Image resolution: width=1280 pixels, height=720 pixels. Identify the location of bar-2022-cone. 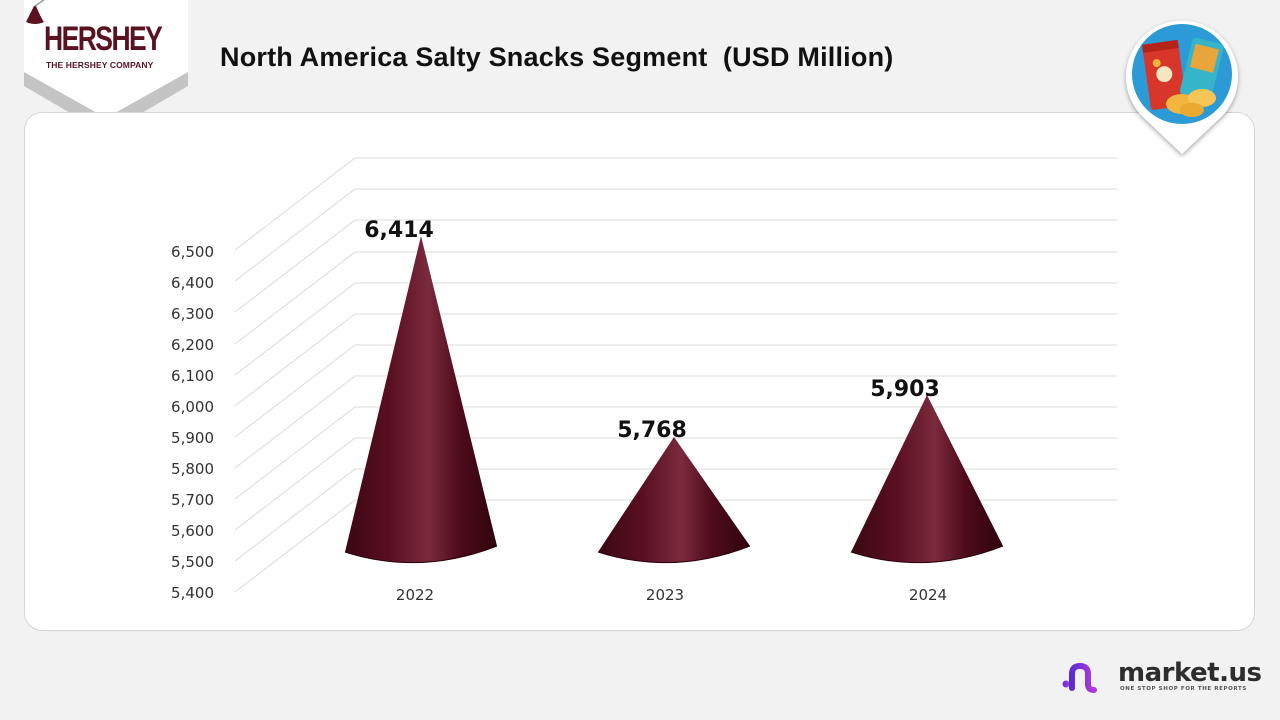
(421, 400).